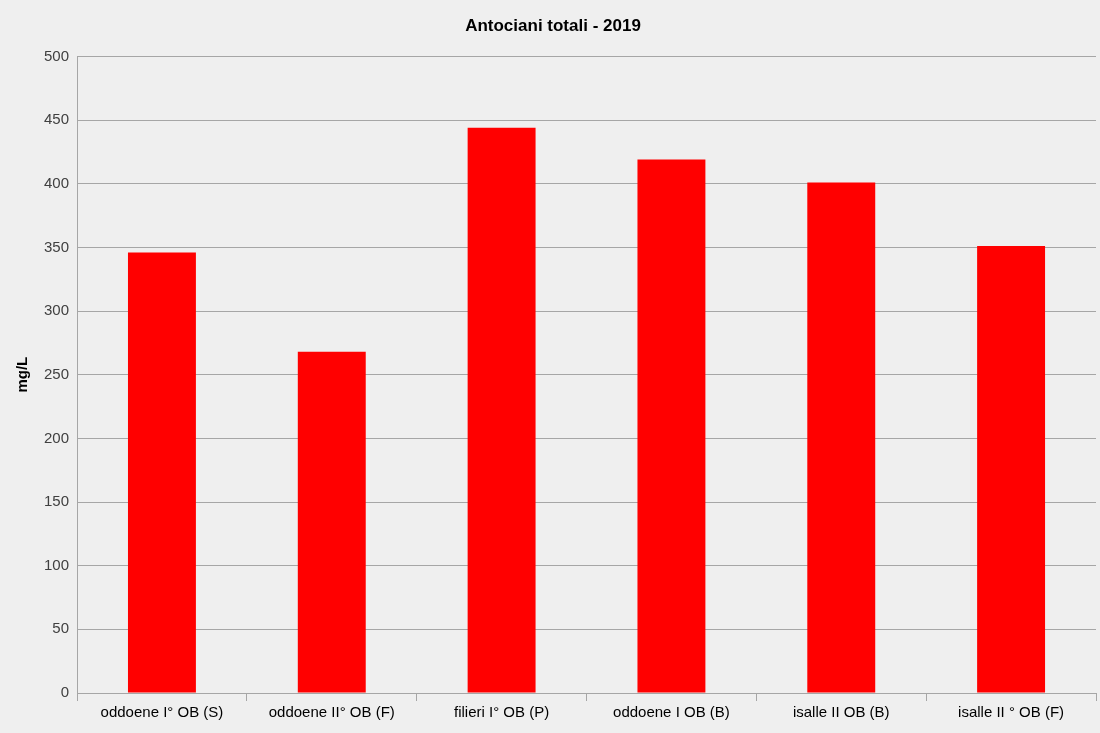 Image resolution: width=1100 pixels, height=733 pixels. What do you see at coordinates (65, 692) in the screenshot?
I see `y-tick-label: 0` at bounding box center [65, 692].